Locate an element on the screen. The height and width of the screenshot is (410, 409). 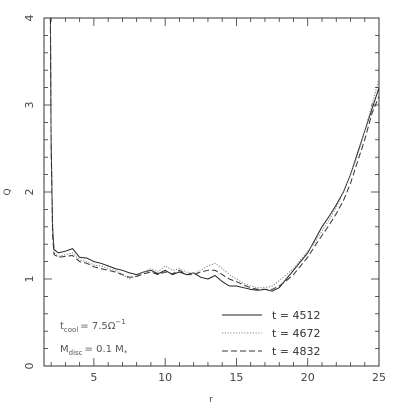
tcool-sub: cool is located at coordinates (71, 330).